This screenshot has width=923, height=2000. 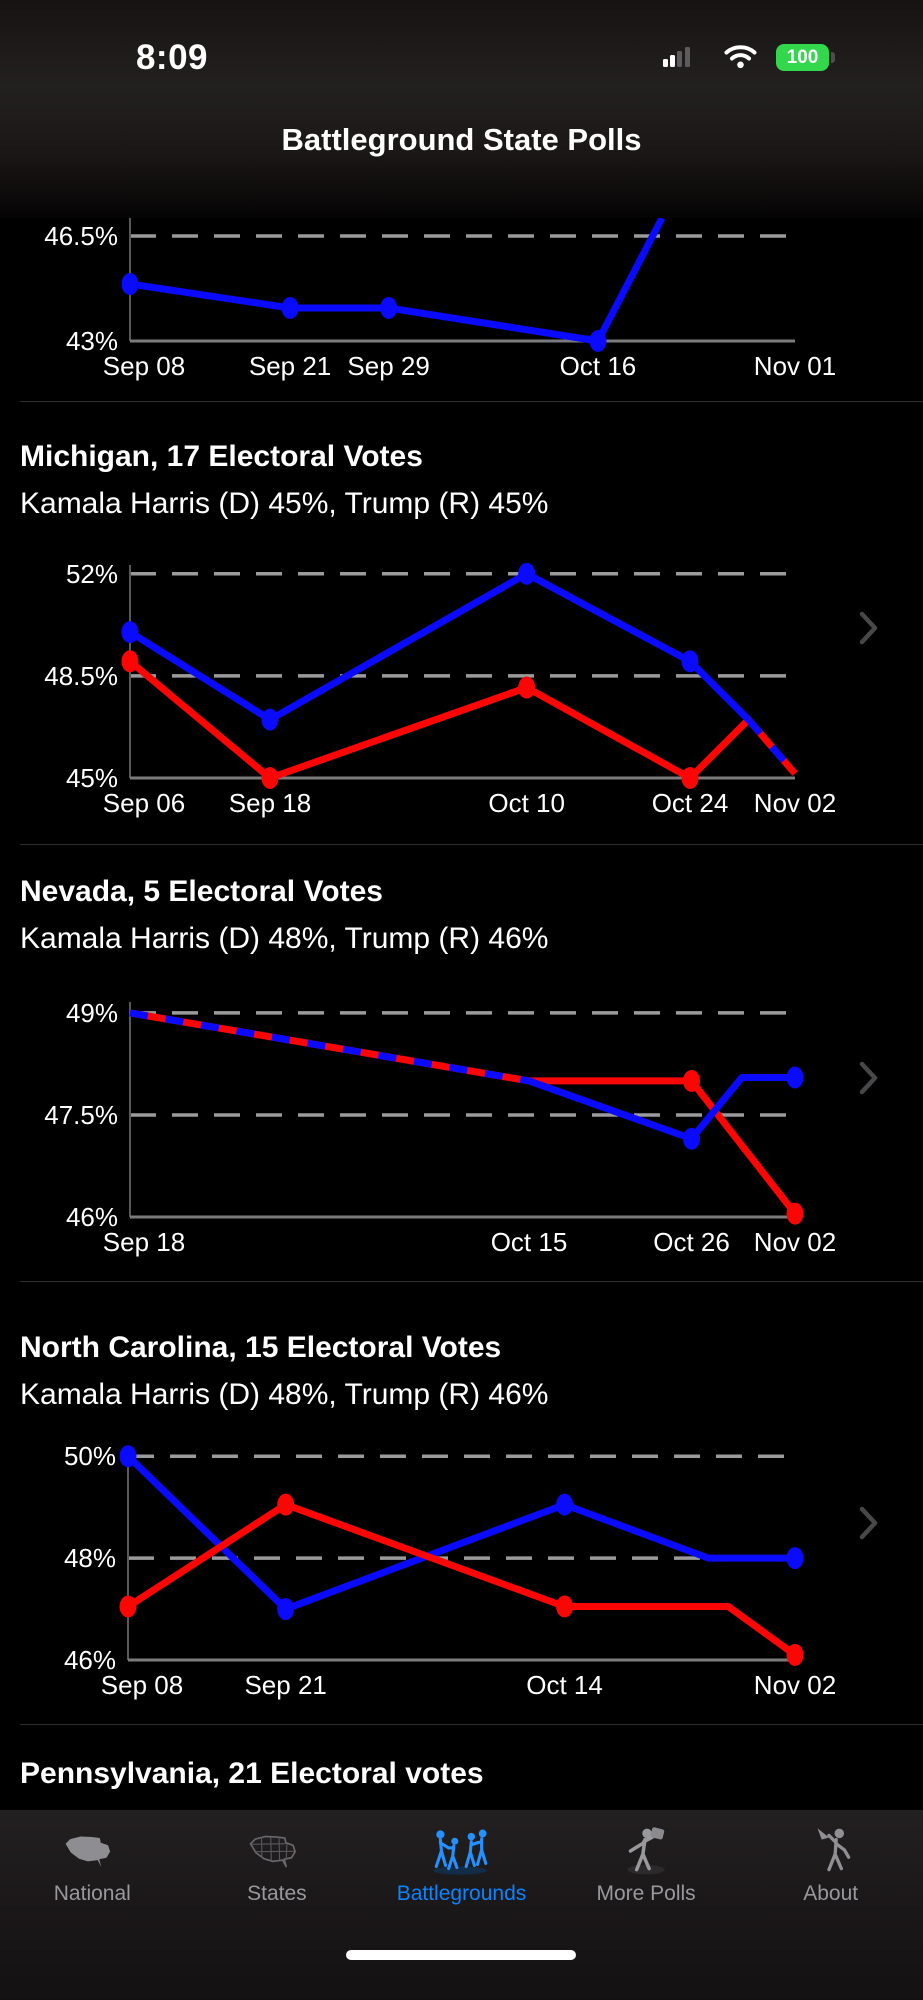 I want to click on svg-text: 52%, so click(x=92, y=574).